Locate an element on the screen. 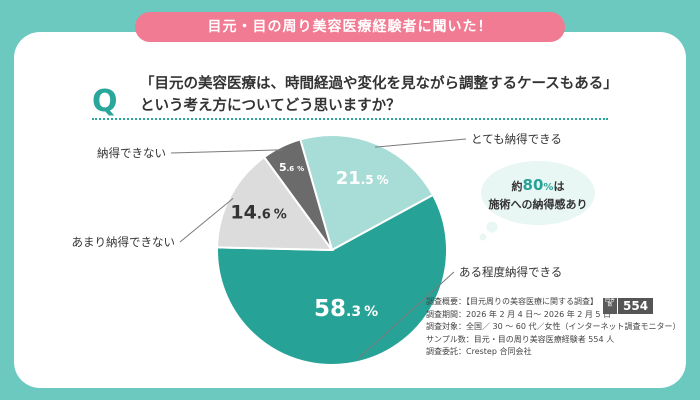 Image resolution: width=700 pixels, height=400 pixels. speech-bubble-dot-large is located at coordinates (492, 227).